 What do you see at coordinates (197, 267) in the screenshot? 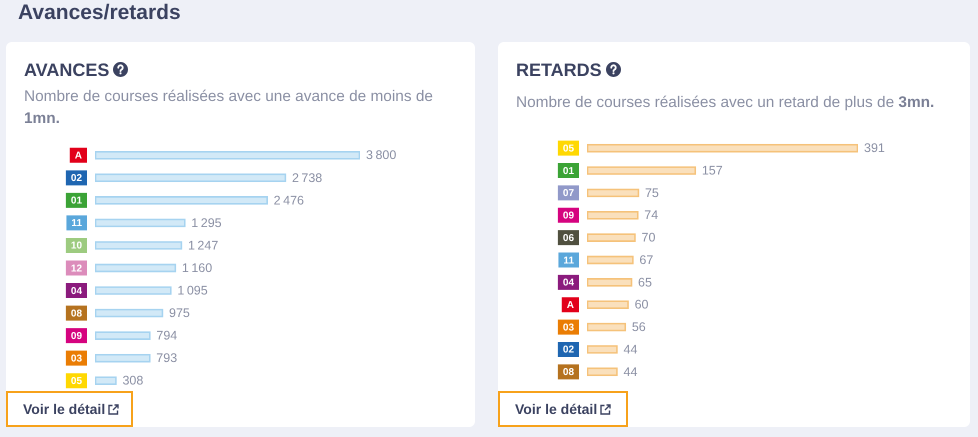
I see `data-label: 1 160` at bounding box center [197, 267].